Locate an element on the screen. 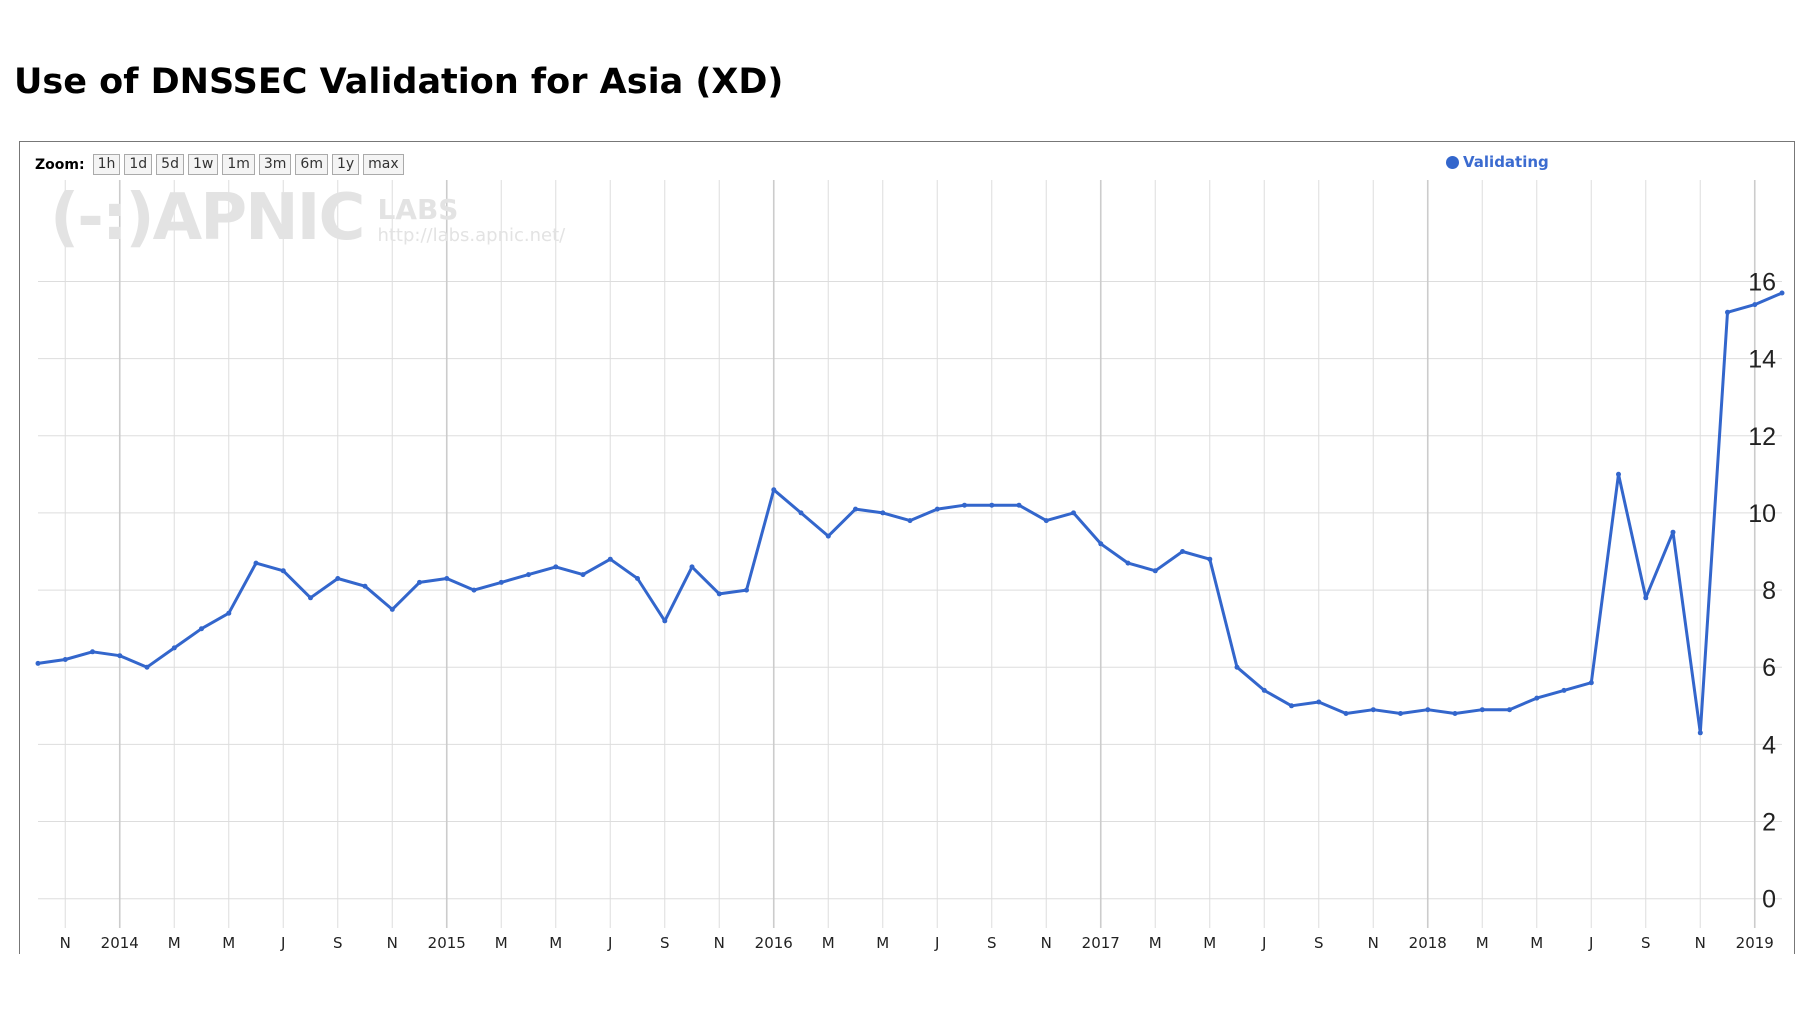 This screenshot has height=1013, width=1800. y-tick-label: 16 is located at coordinates (1762, 282).